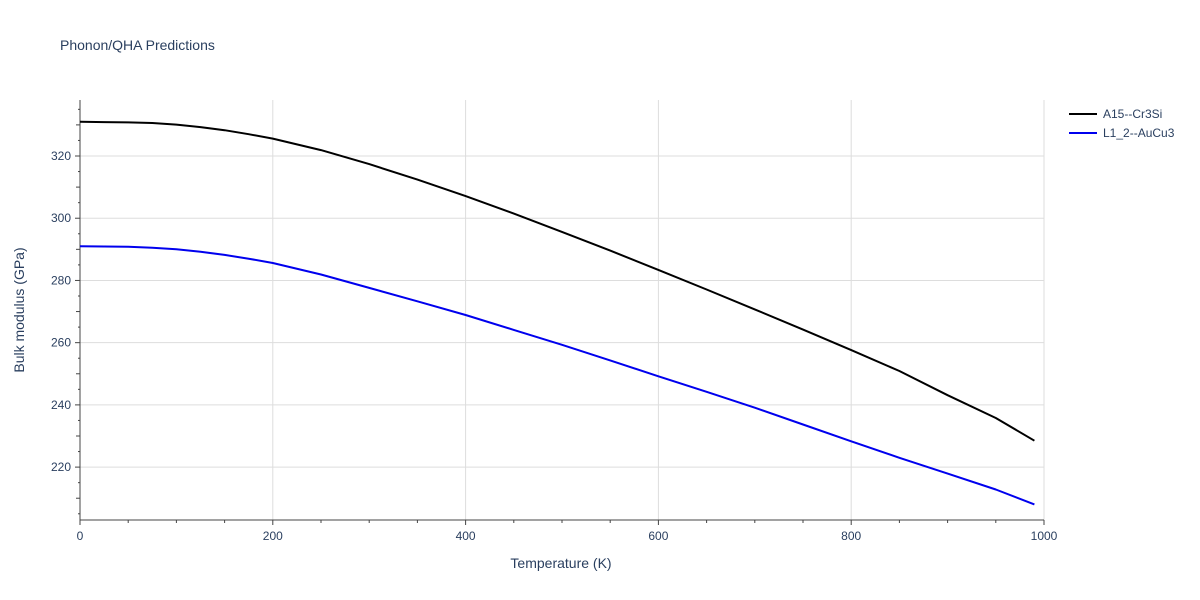  What do you see at coordinates (61, 343) in the screenshot?
I see `y-tick-label: 260` at bounding box center [61, 343].